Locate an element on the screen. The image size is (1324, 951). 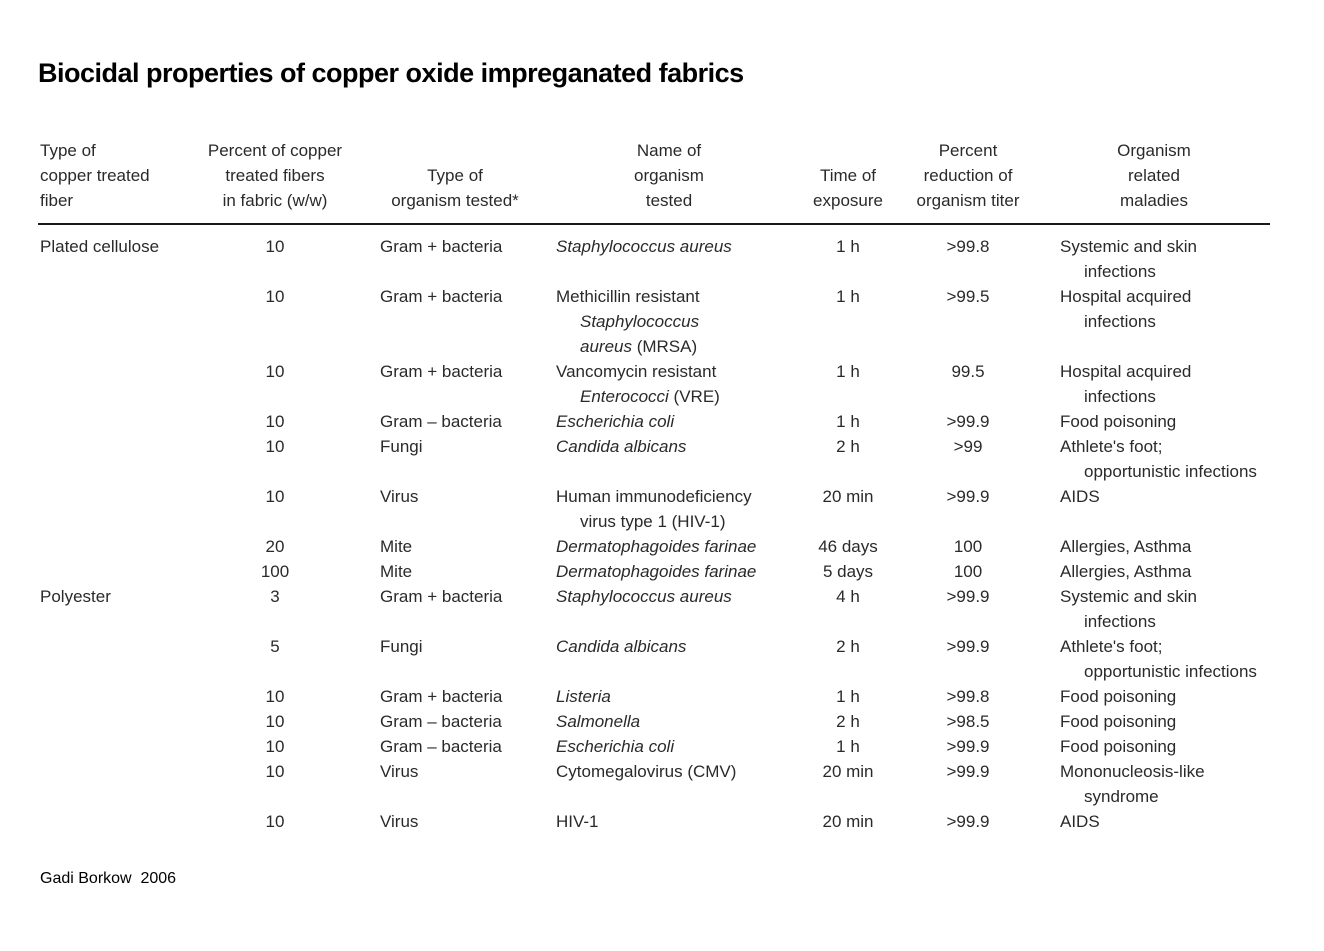
cell-organism-name: HIV-1 is located at coordinates (669, 821).